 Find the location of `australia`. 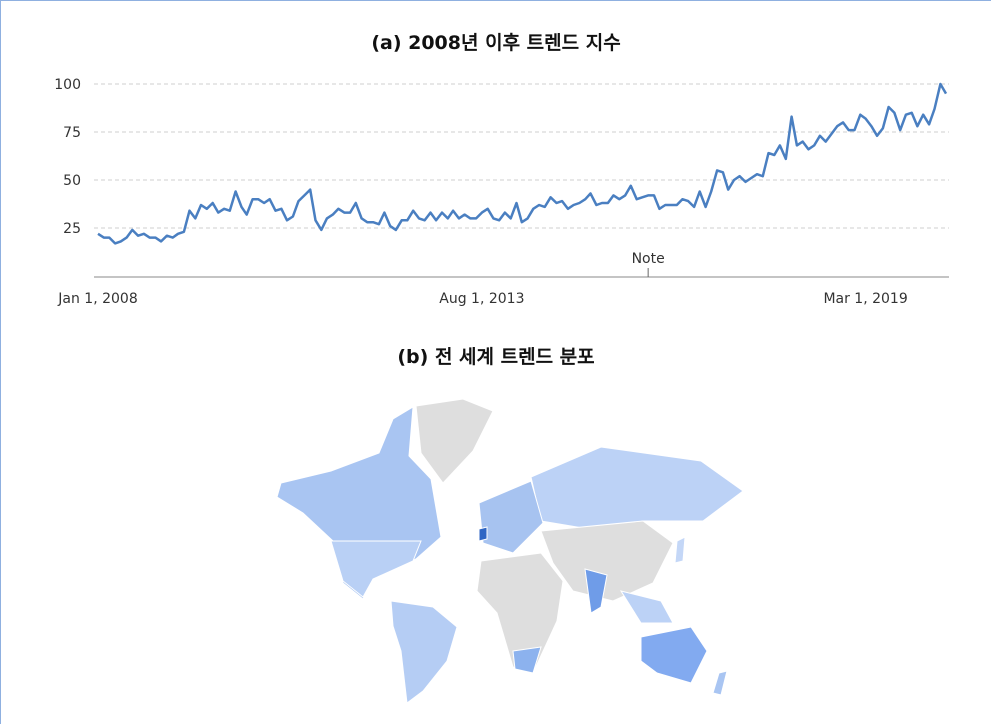

australia is located at coordinates (674, 655).